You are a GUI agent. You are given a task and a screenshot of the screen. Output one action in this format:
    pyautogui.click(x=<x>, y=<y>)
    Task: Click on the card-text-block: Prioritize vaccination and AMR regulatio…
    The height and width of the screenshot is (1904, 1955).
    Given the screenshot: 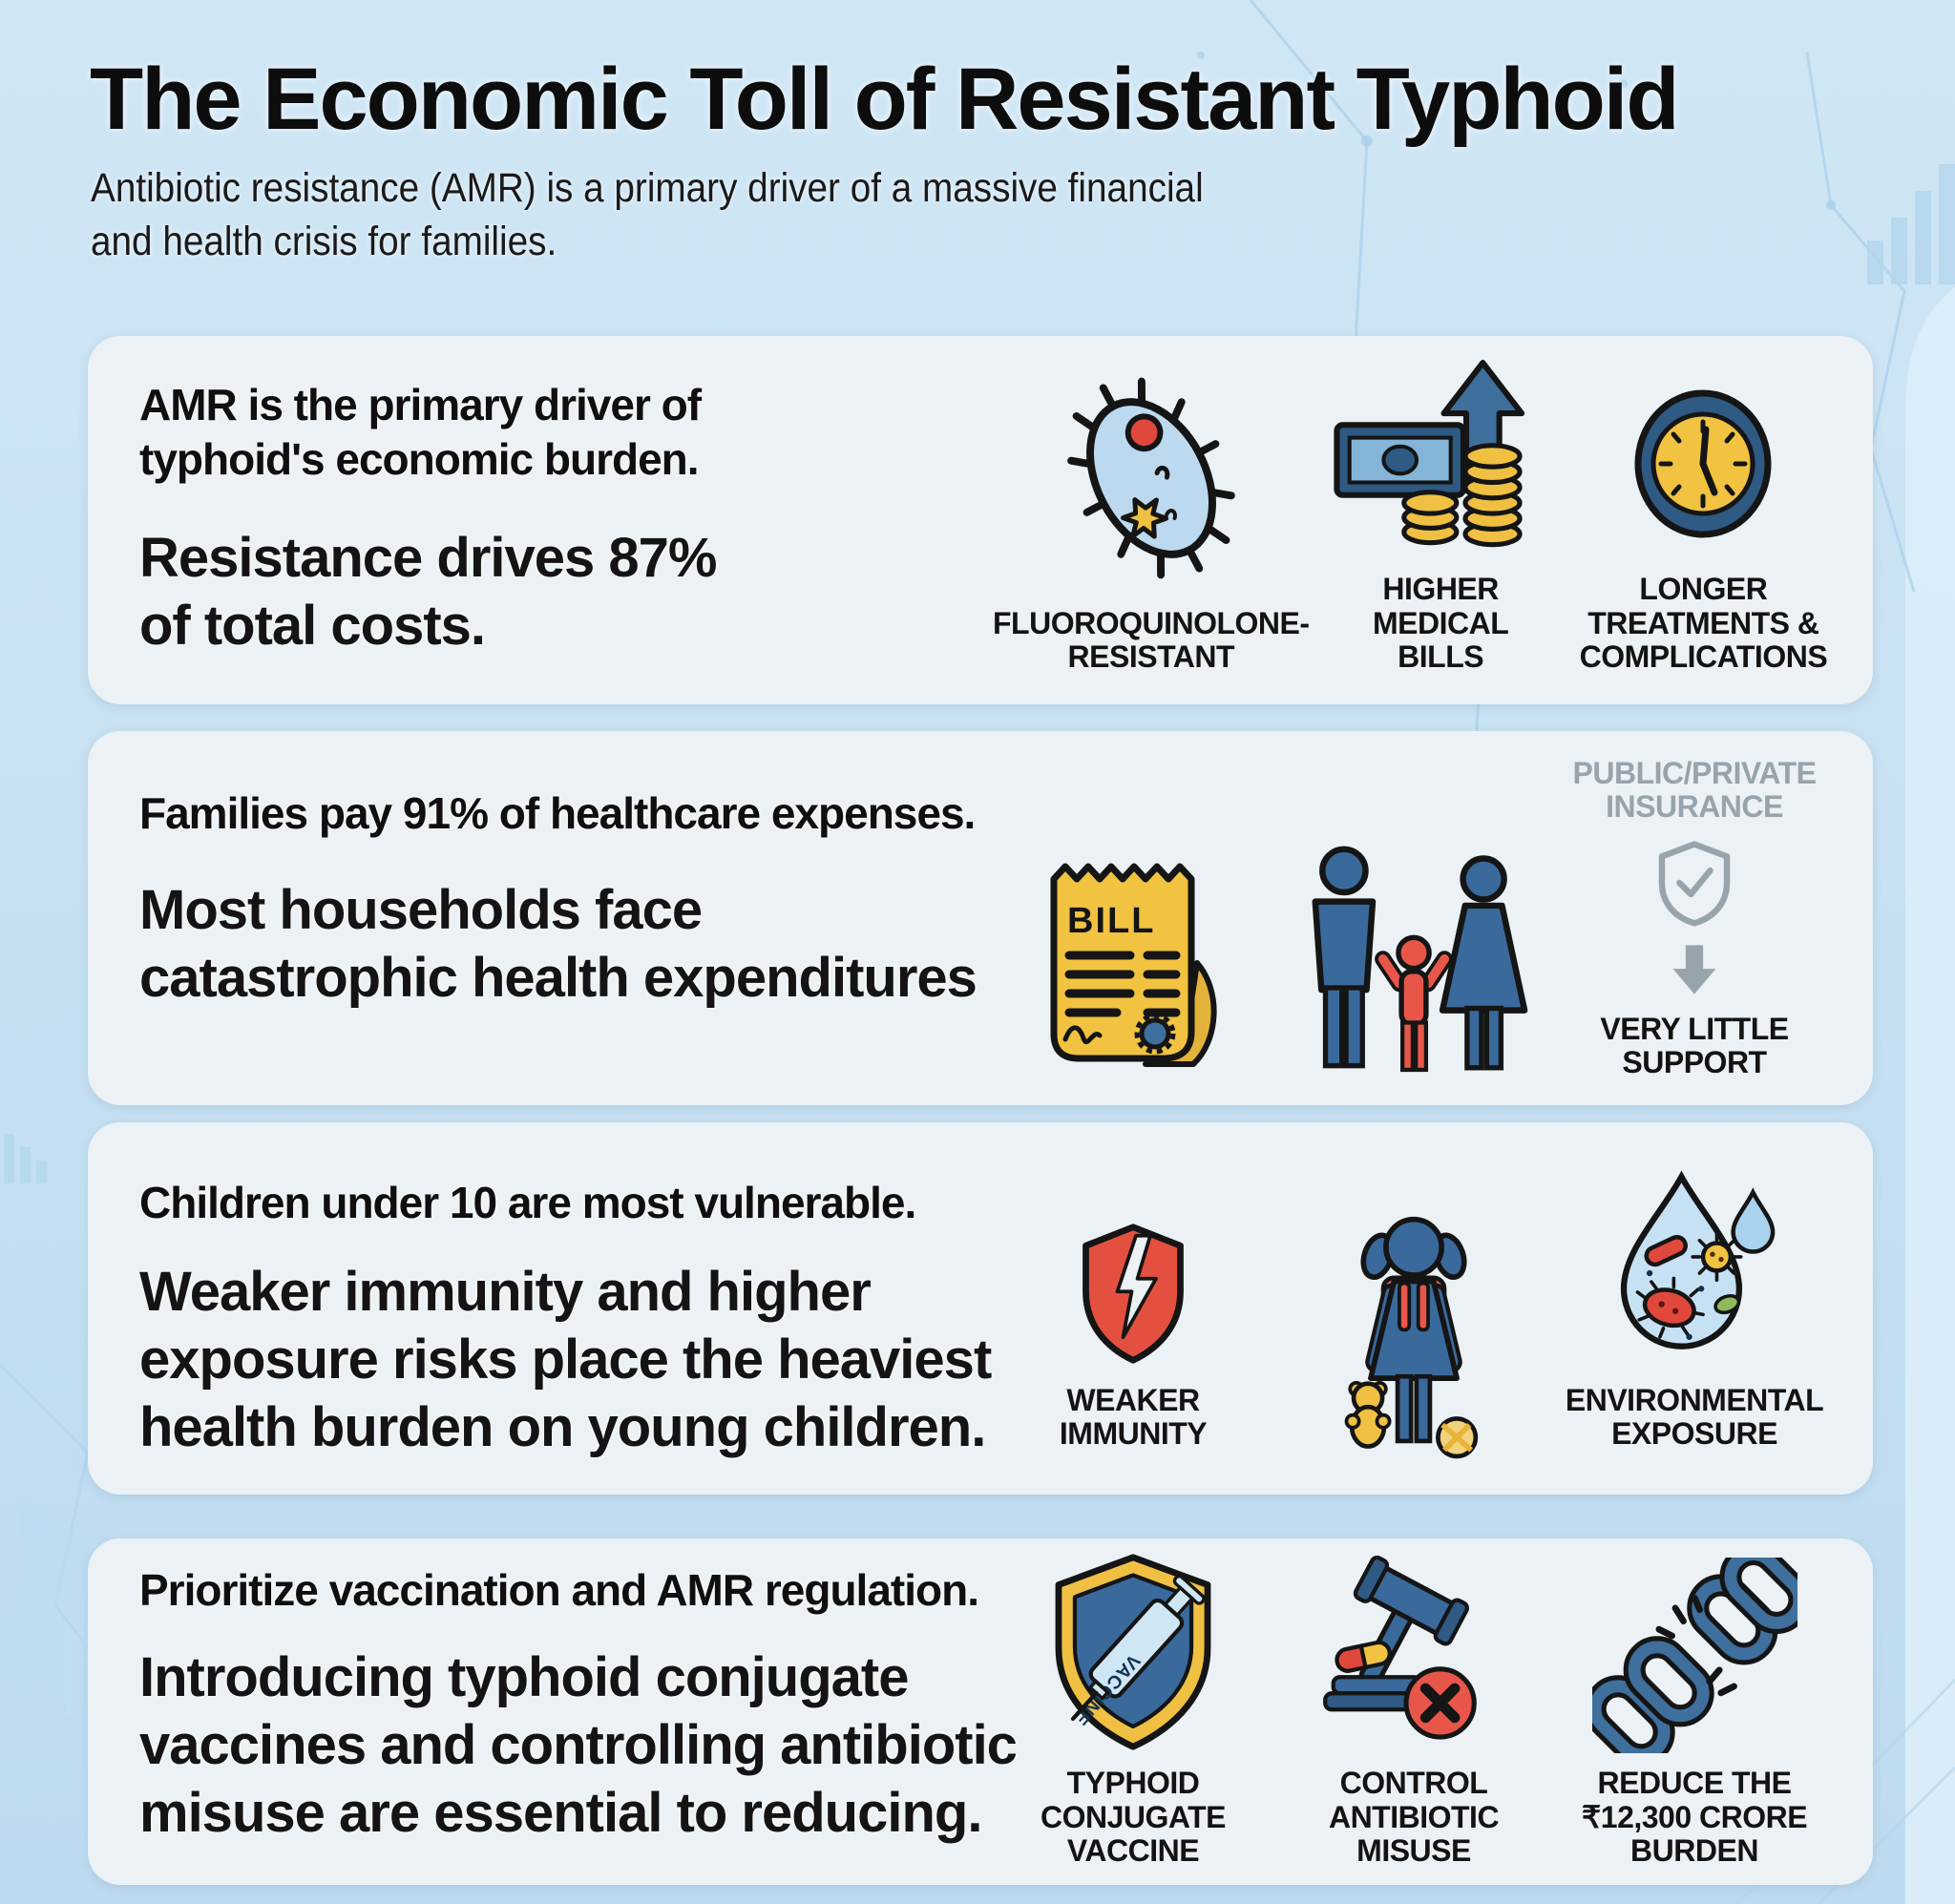 What is the action you would take?
    pyautogui.click(x=553, y=1711)
    